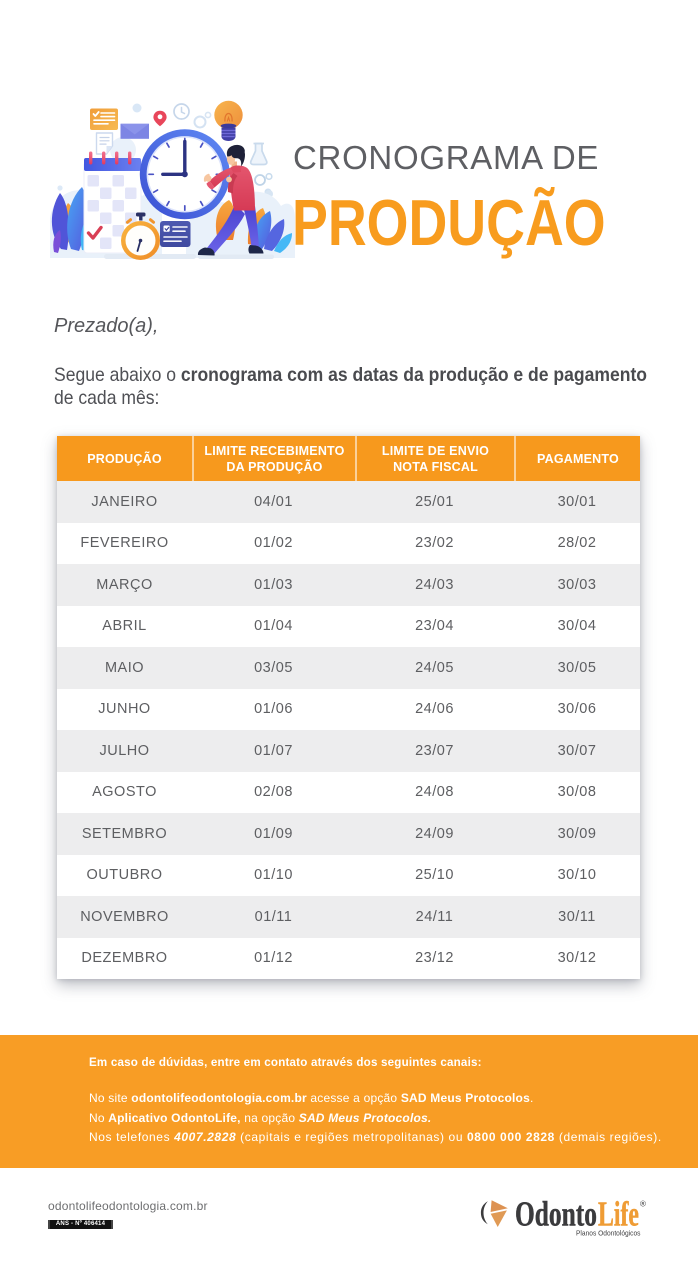 This screenshot has height=1280, width=698. What do you see at coordinates (608, 1233) in the screenshot?
I see `svg-text: Planos Odontológicos` at bounding box center [608, 1233].